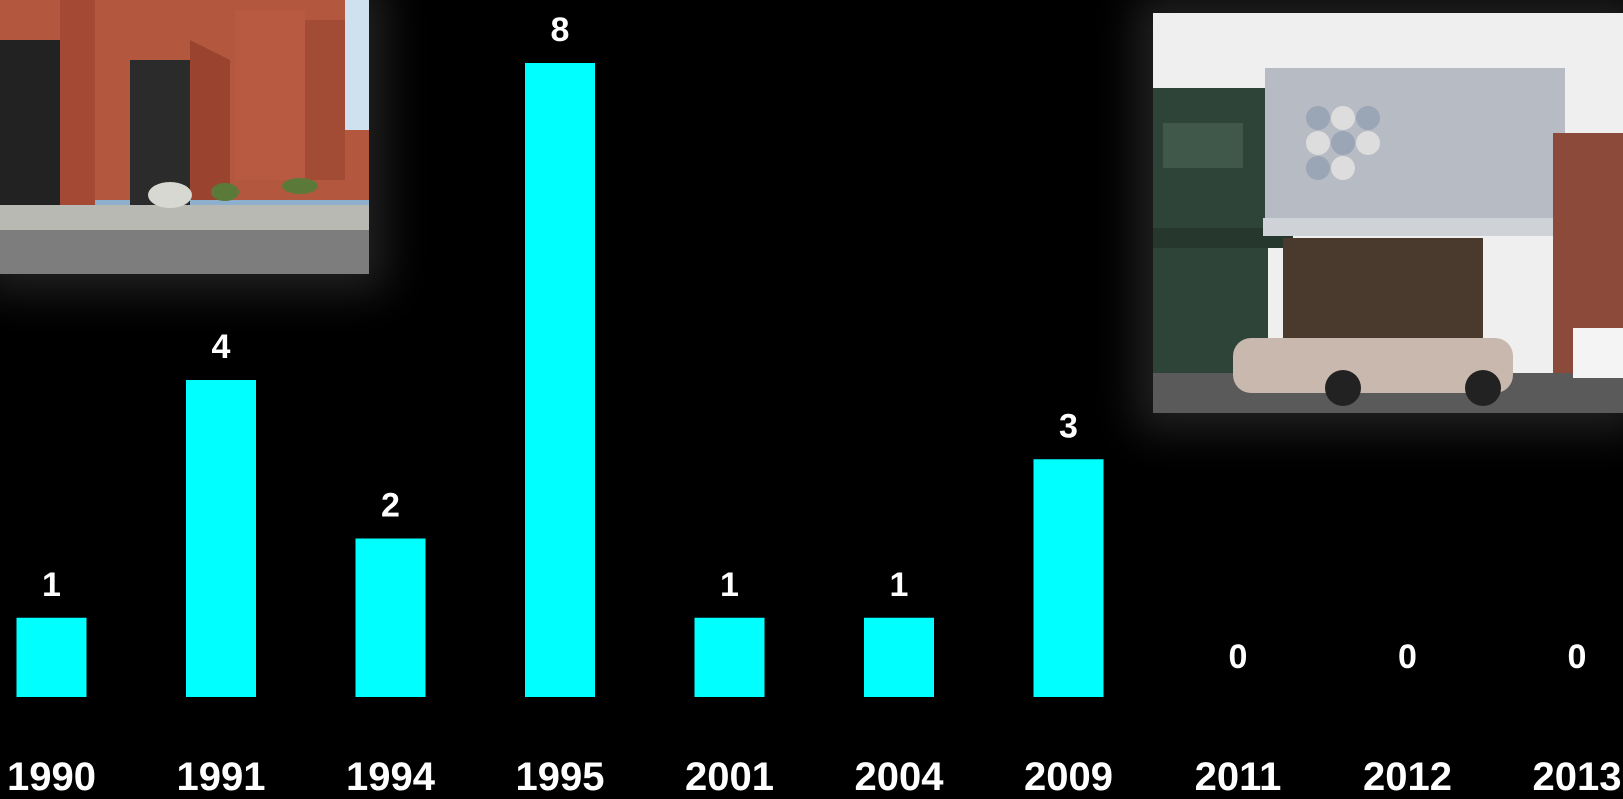 This screenshot has width=1623, height=799. Describe the element at coordinates (184, 137) in the screenshot. I see `brick-building-photo` at that location.